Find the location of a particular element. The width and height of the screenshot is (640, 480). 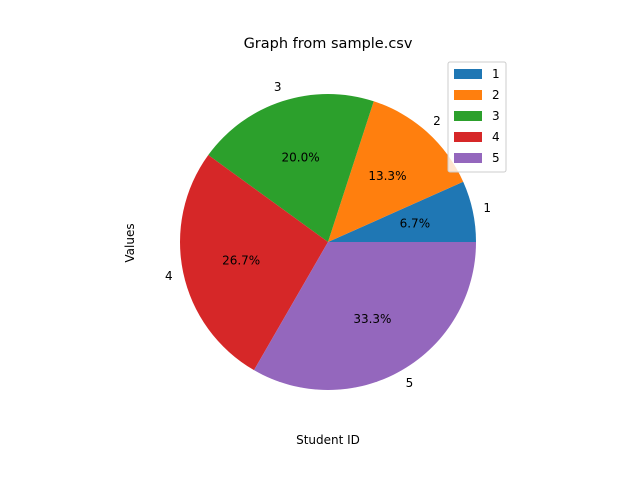

percent-label-2: 13.3% is located at coordinates (387, 176).